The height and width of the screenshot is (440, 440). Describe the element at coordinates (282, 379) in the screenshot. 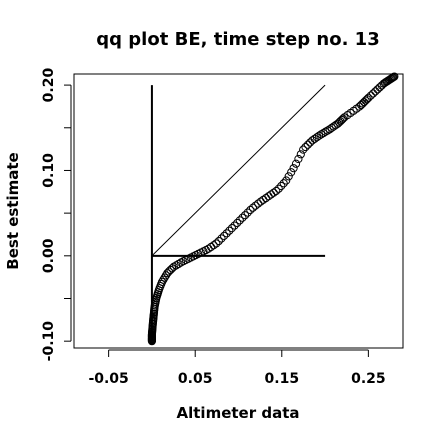

I see `x-tick-label: 0.15` at that location.